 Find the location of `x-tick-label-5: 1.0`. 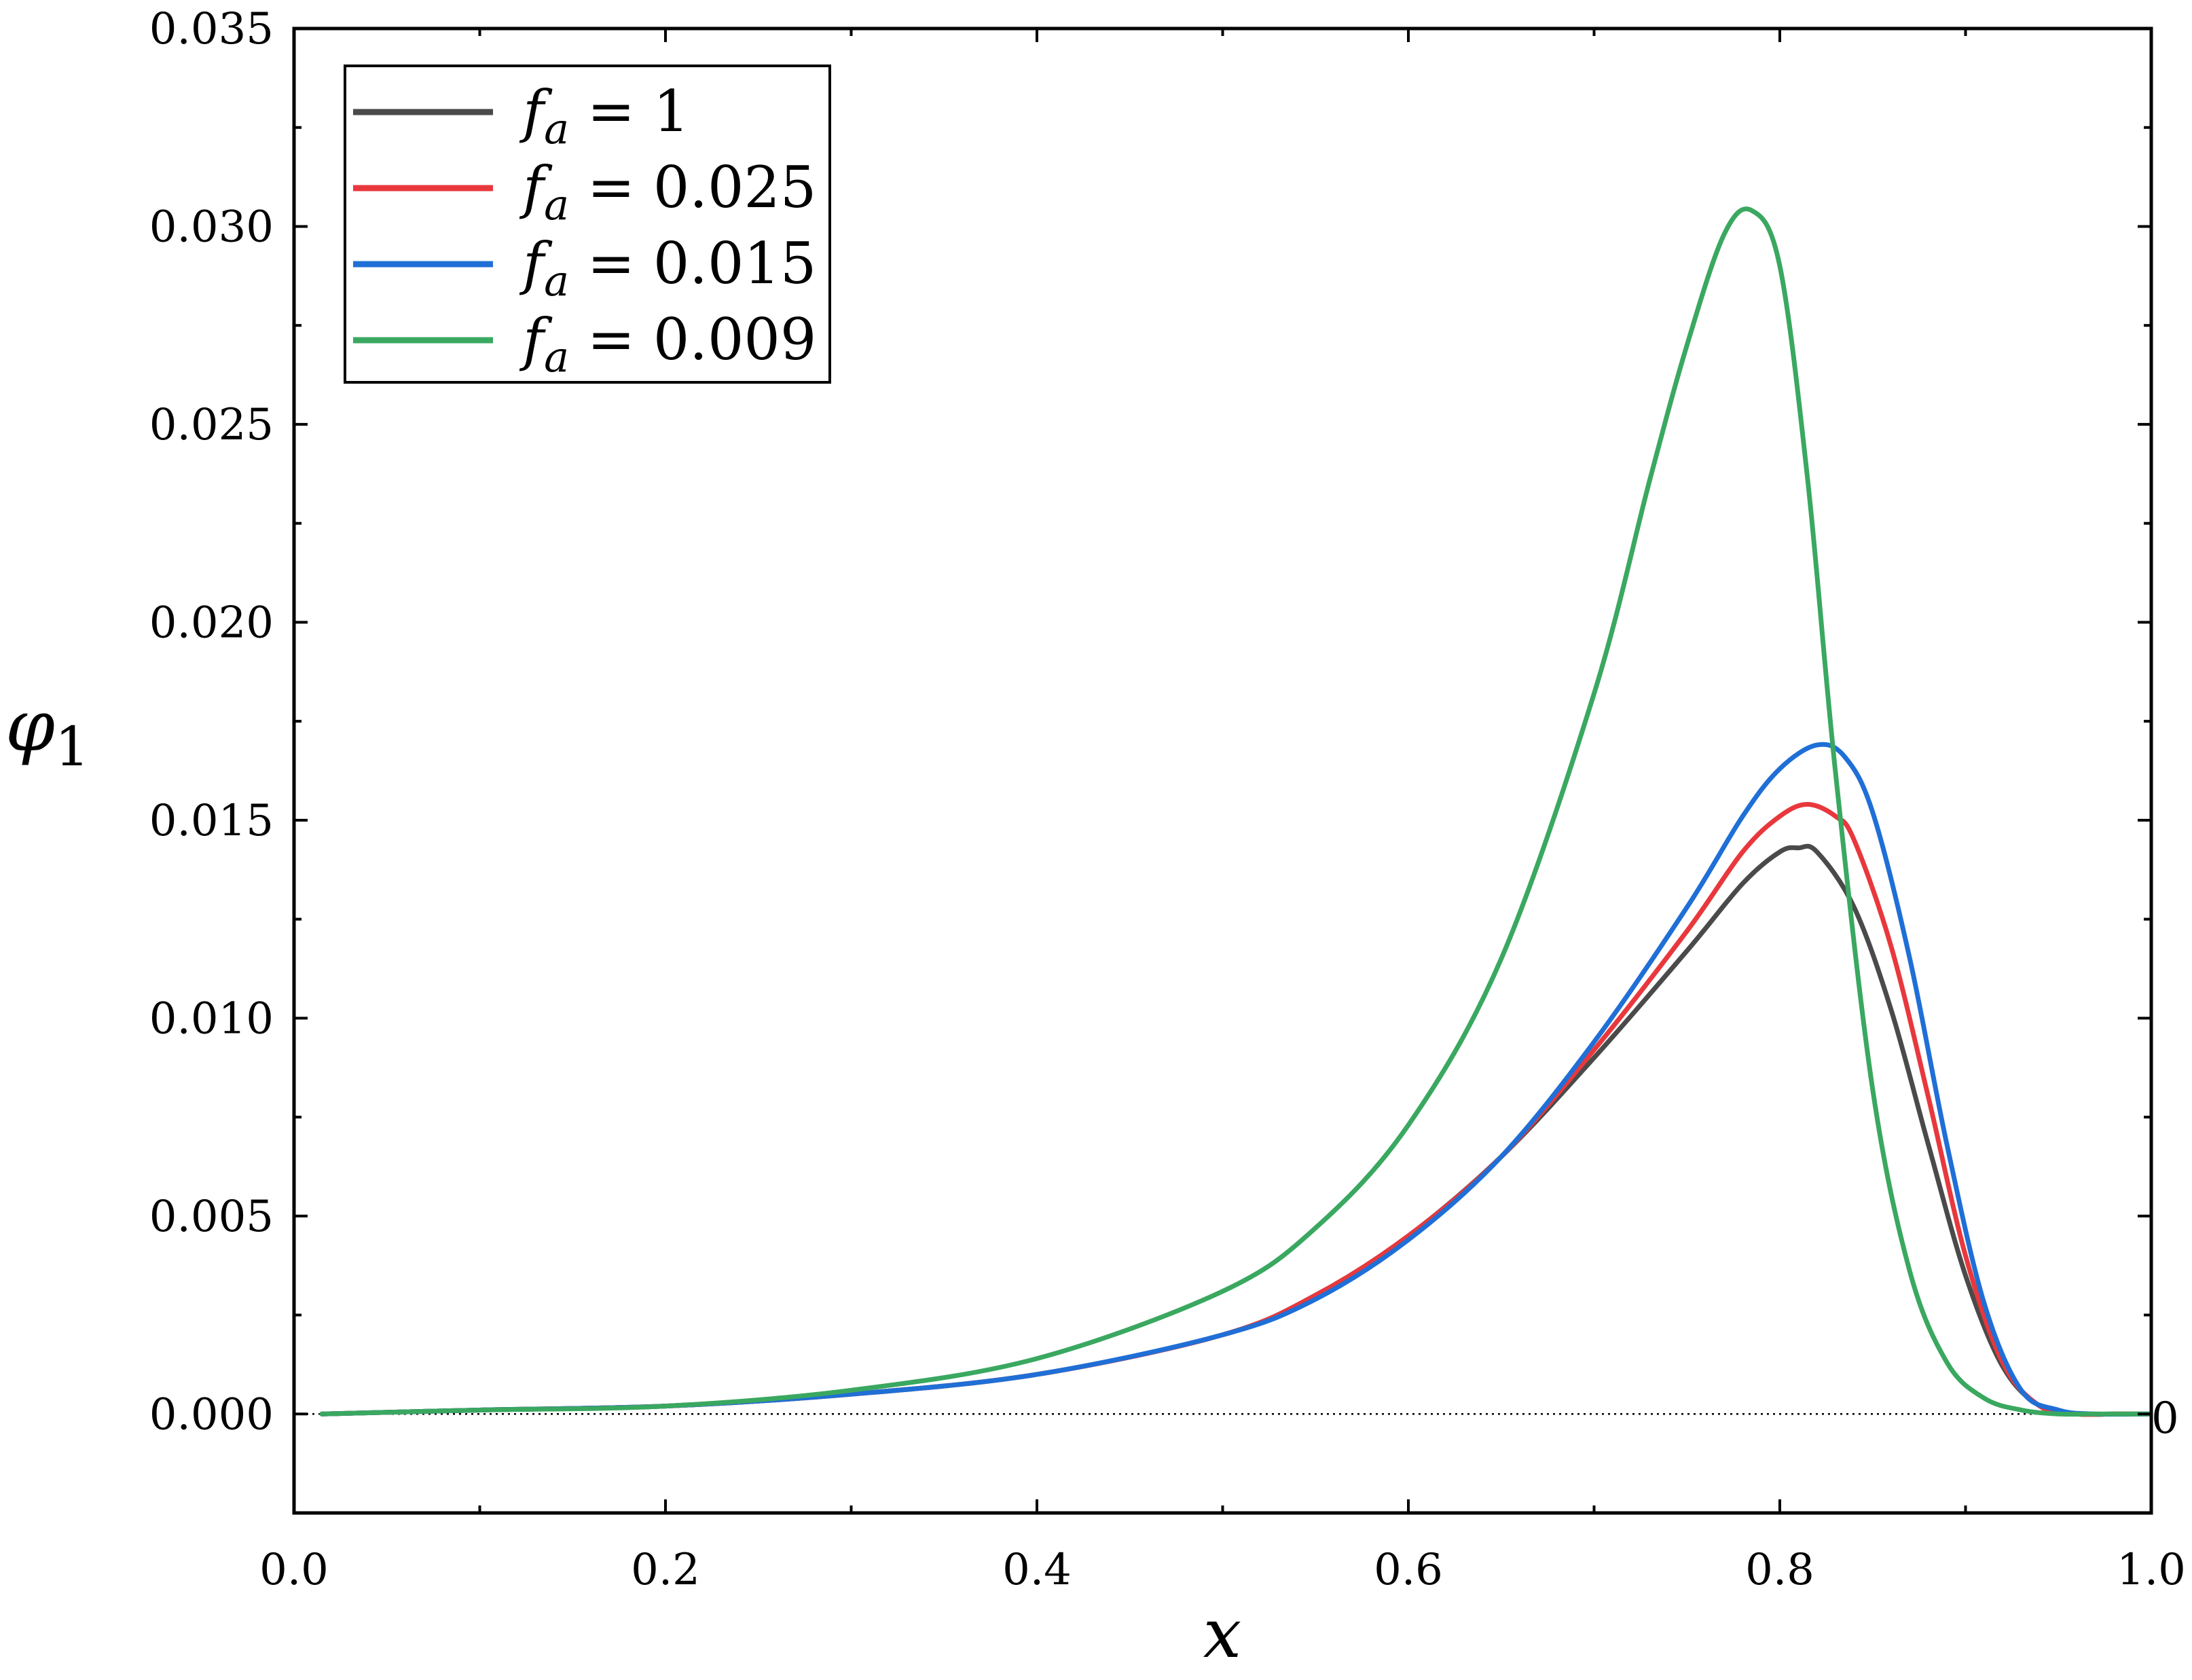

x-tick-label-5: 1.0 is located at coordinates (2151, 1570).